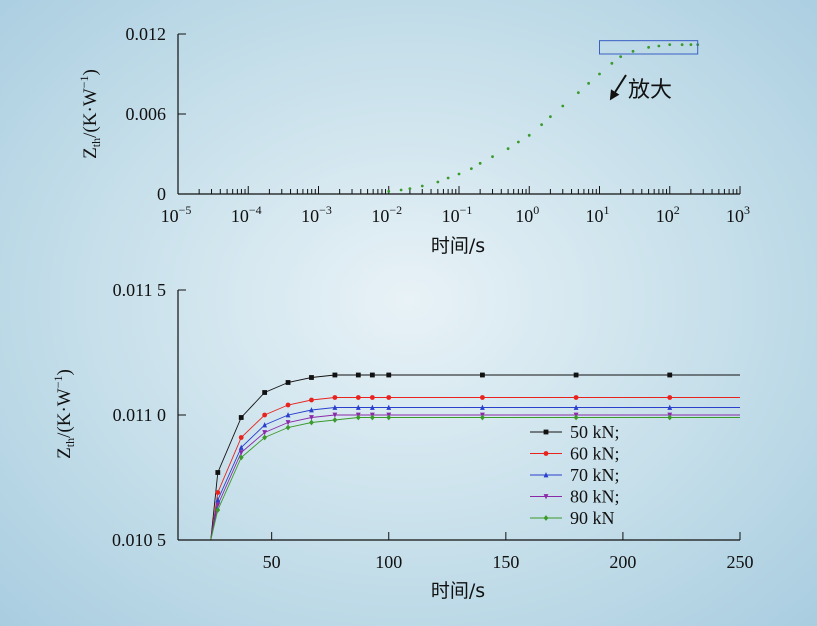 This screenshot has height=626, width=817. I want to click on bottom-x-tick-label: 100, so click(388, 562).